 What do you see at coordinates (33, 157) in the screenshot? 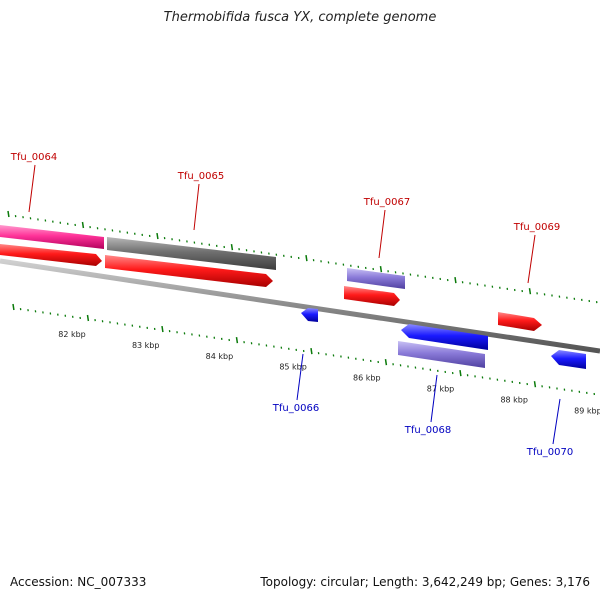
I see `gene-label-tfu-0064: Tfu_0064` at bounding box center [33, 157].